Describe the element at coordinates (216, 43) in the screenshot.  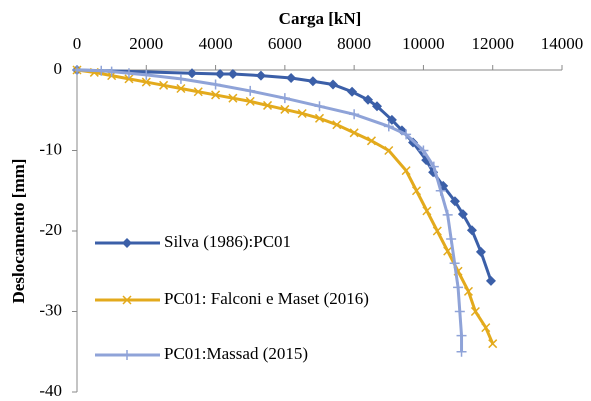
I see `x-tick-label: 4000` at that location.